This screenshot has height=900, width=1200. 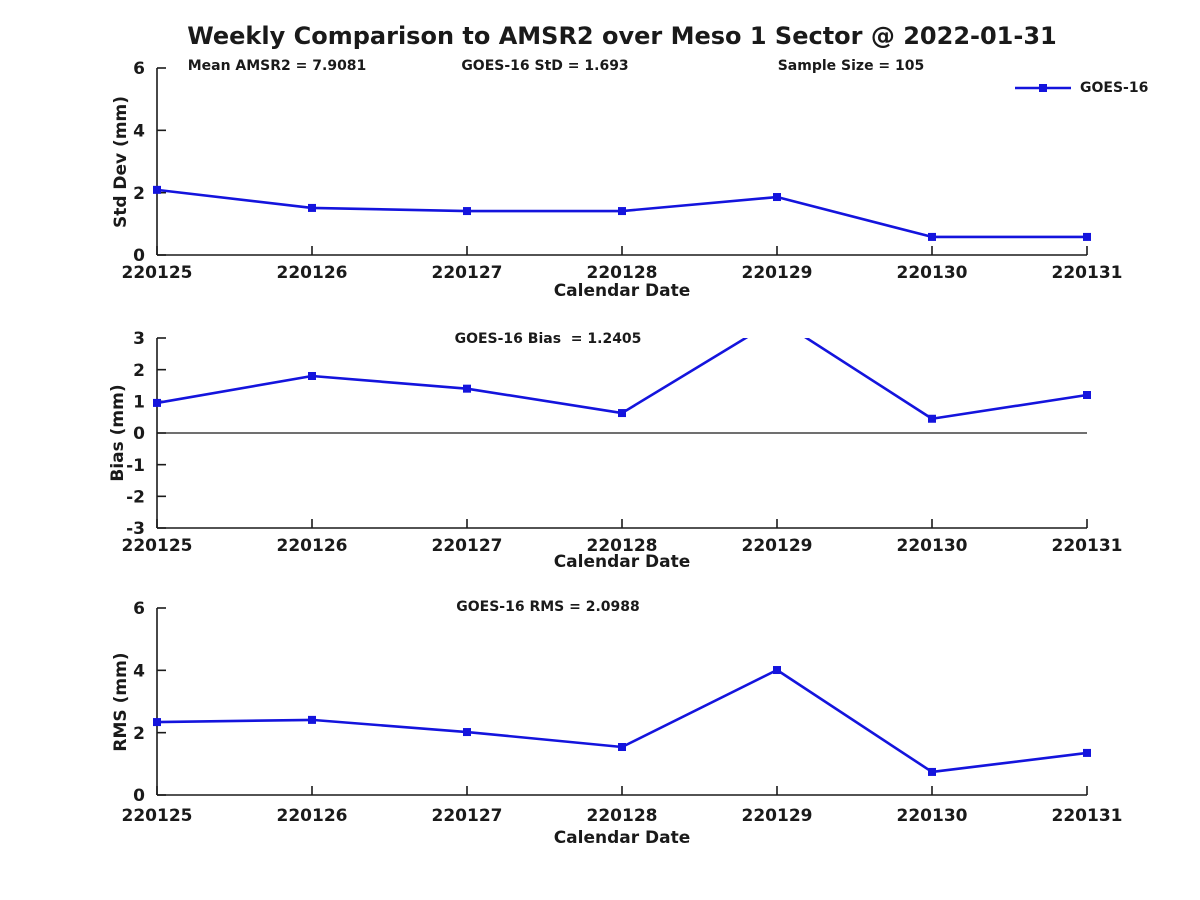 I want to click on y-tick-label: 3, so click(x=139, y=339).